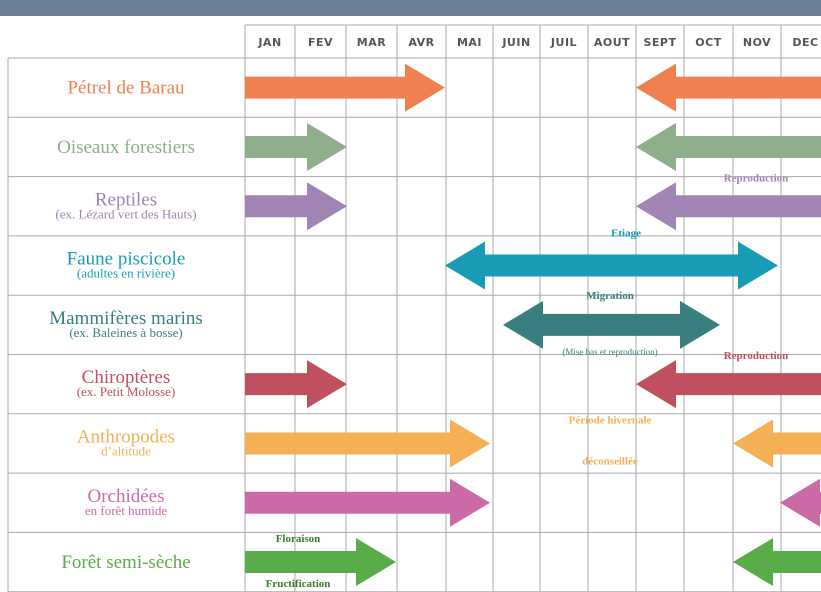  I want to click on arrow-note: Migration, so click(610, 296).